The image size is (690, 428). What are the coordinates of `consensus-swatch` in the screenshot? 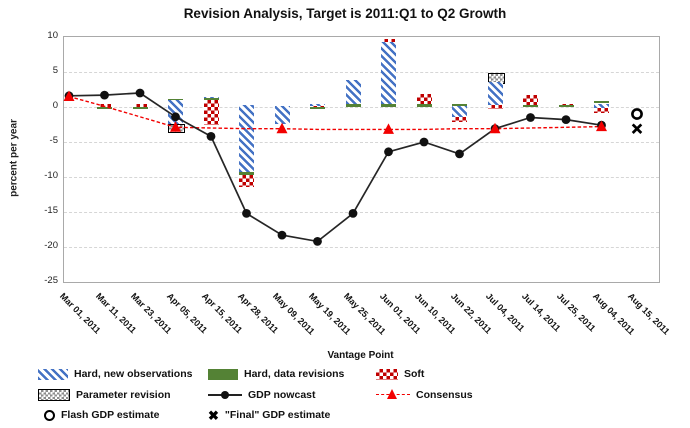 It's located at (393, 395).